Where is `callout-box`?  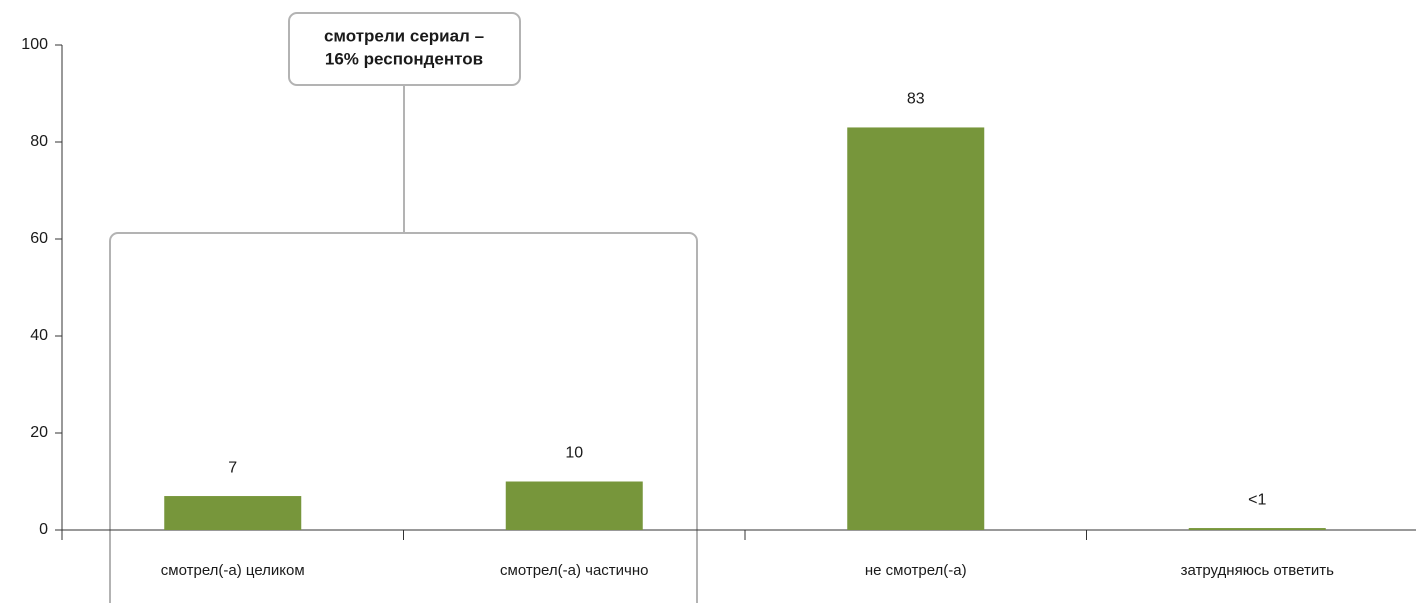 callout-box is located at coordinates (404, 49).